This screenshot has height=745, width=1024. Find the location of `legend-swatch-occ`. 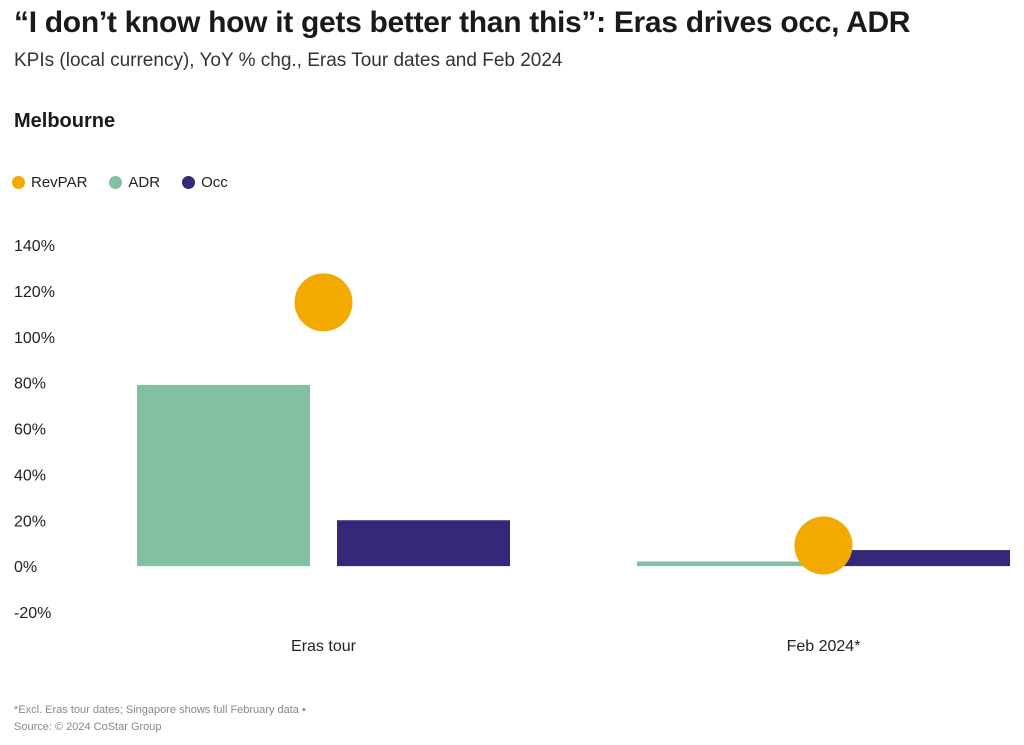

legend-swatch-occ is located at coordinates (189, 182).